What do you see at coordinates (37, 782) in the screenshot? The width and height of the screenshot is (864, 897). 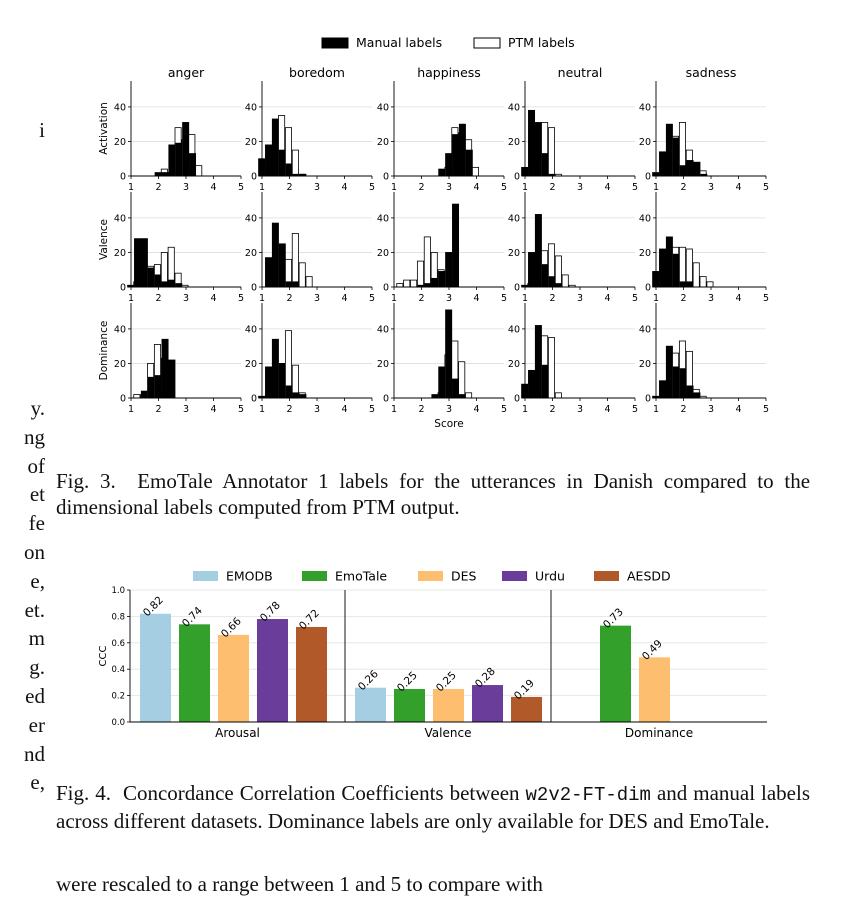 I see `fragment-line: e,` at bounding box center [37, 782].